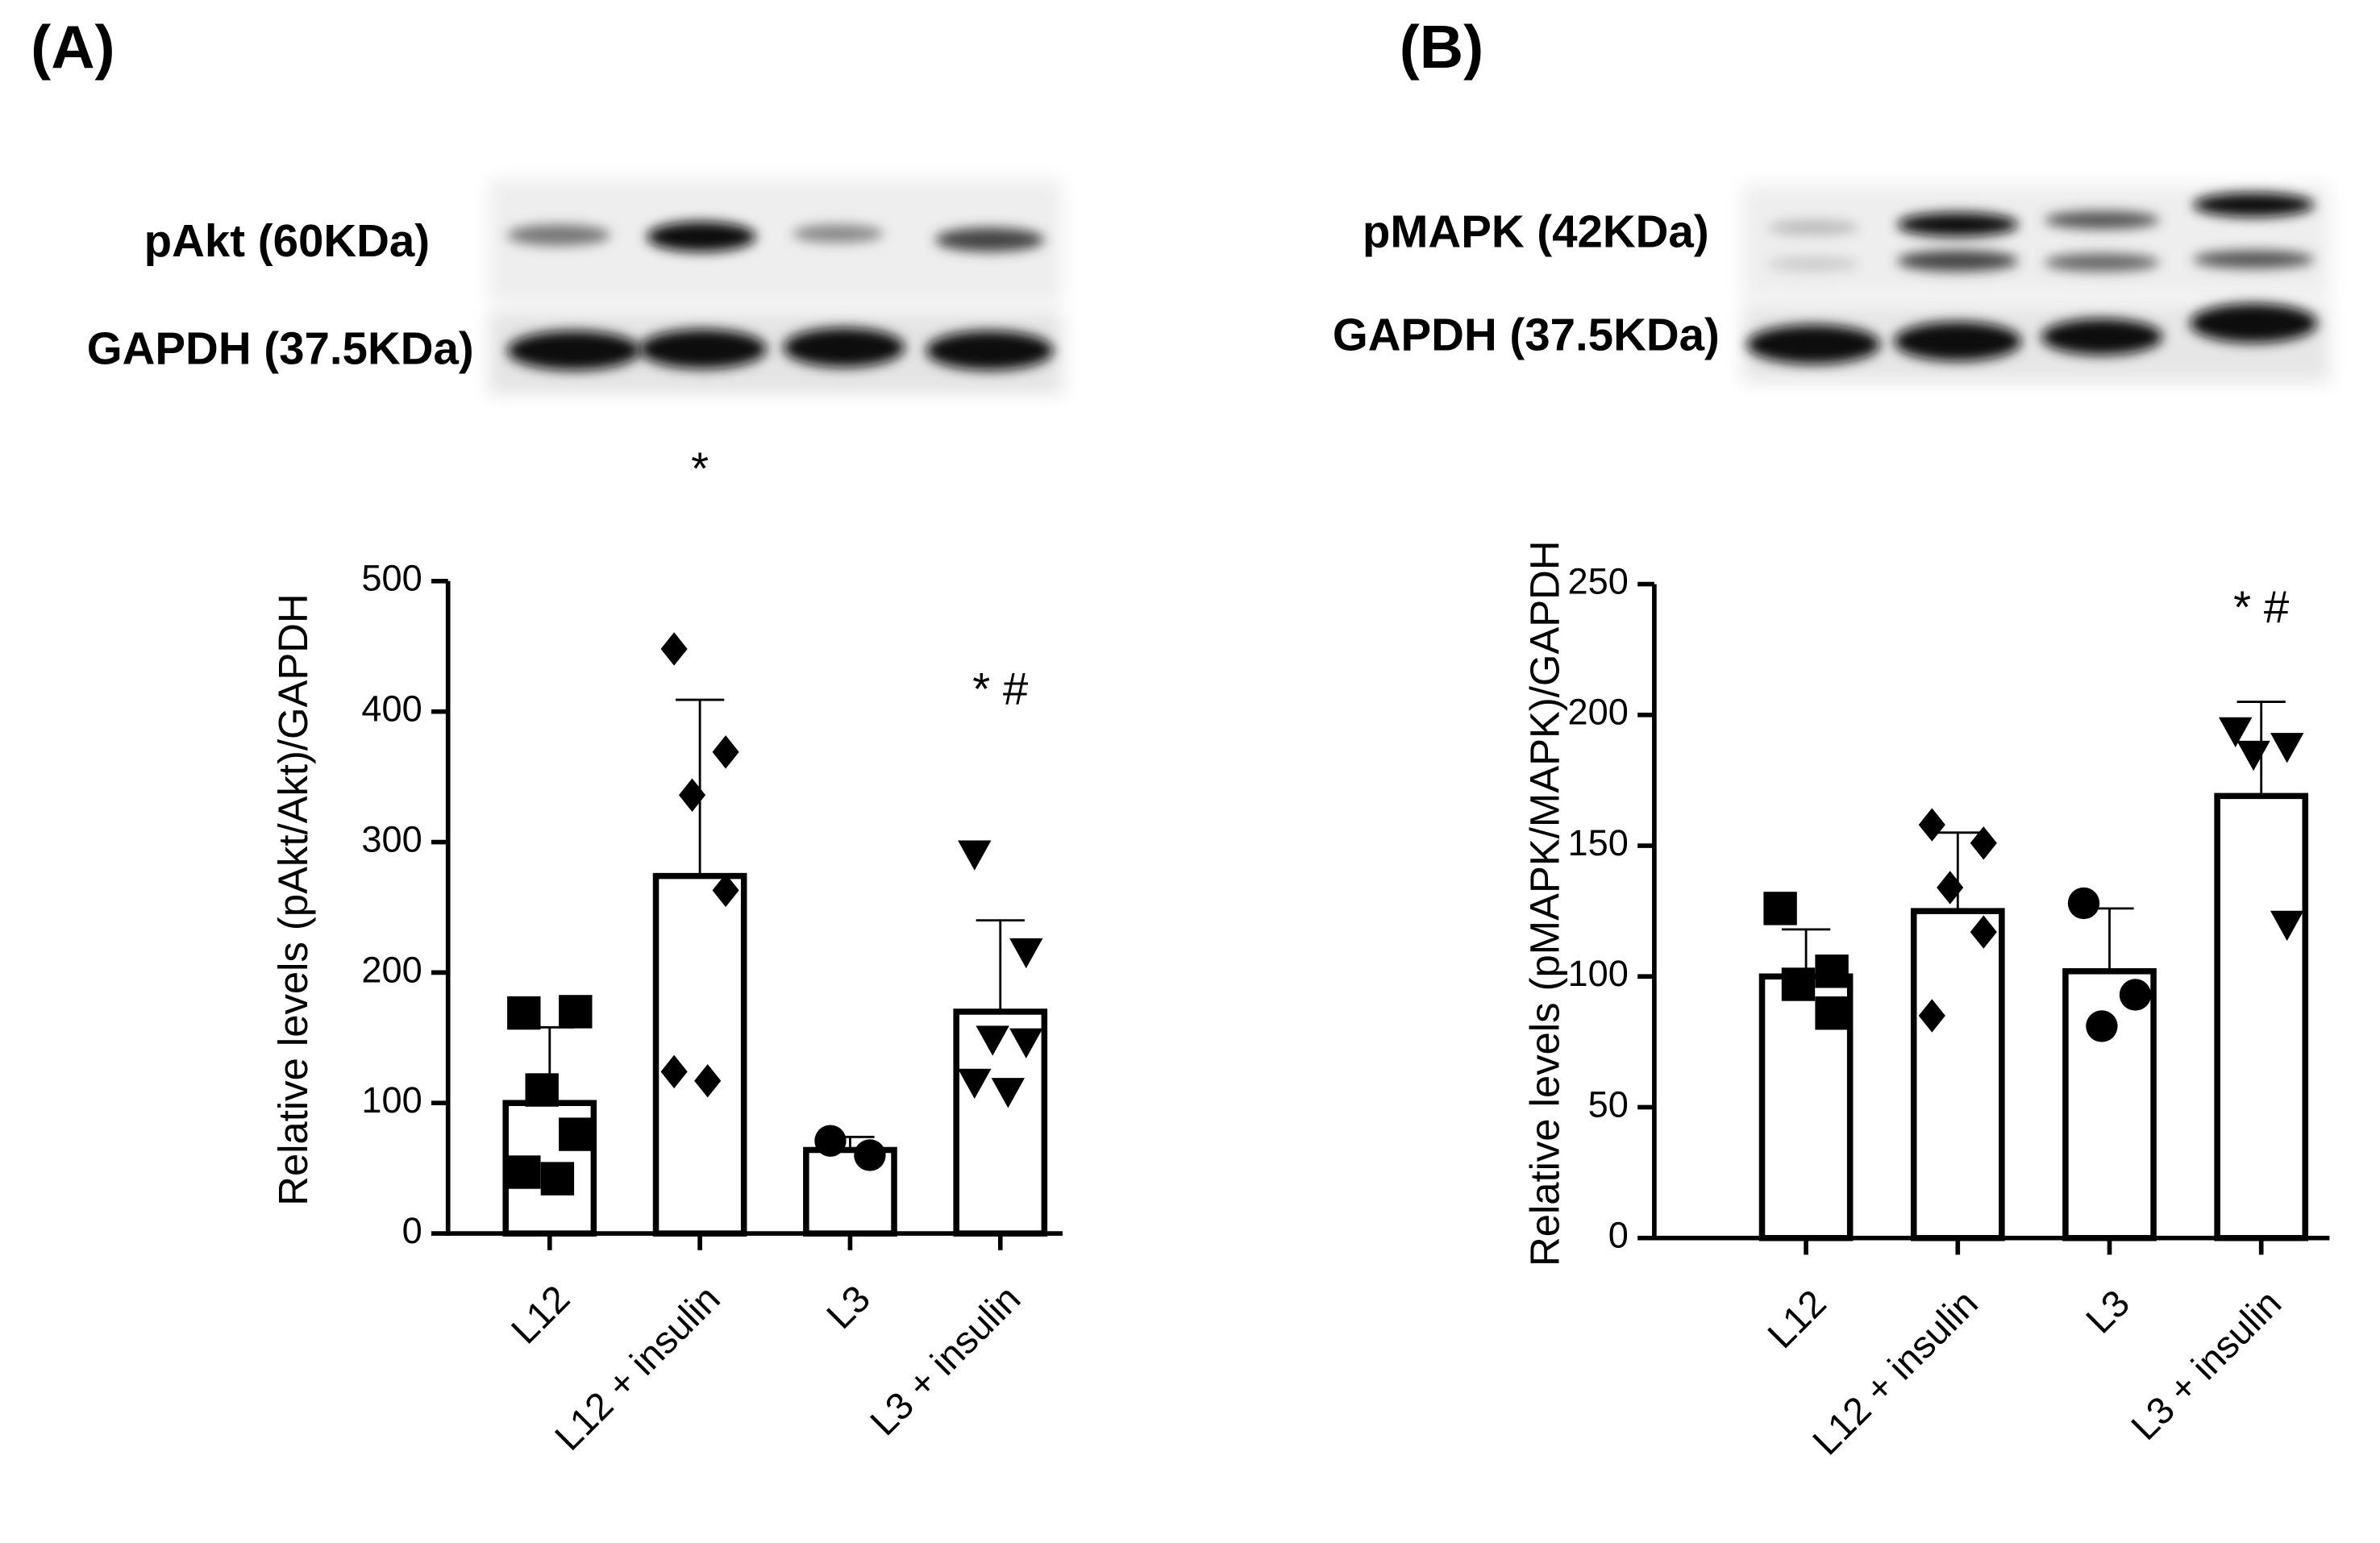  Describe the element at coordinates (1598, 842) in the screenshot. I see `y-tick-label: 150` at that location.